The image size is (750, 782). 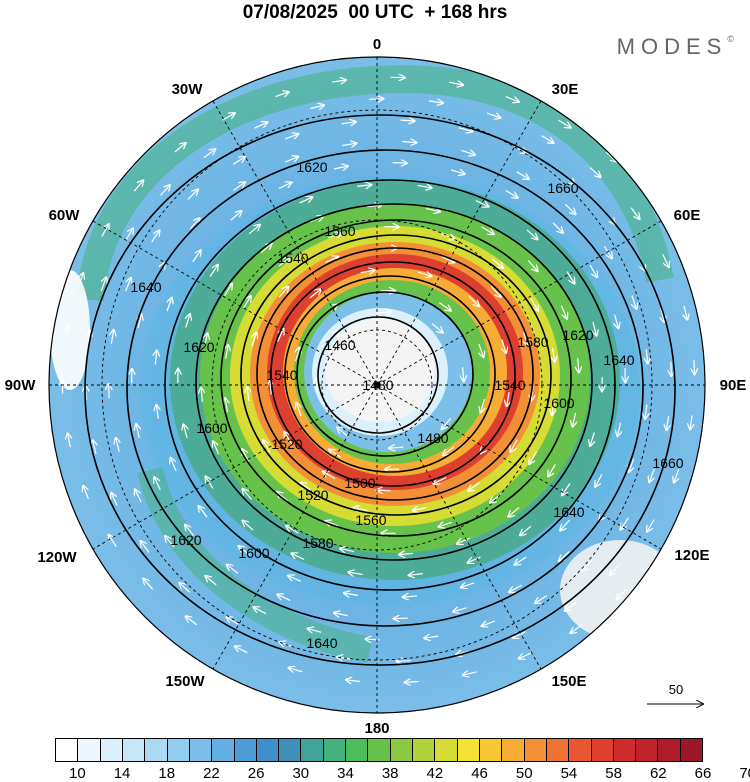 What do you see at coordinates (691, 555) in the screenshot?
I see `lon-label-120e: 120E` at bounding box center [691, 555].